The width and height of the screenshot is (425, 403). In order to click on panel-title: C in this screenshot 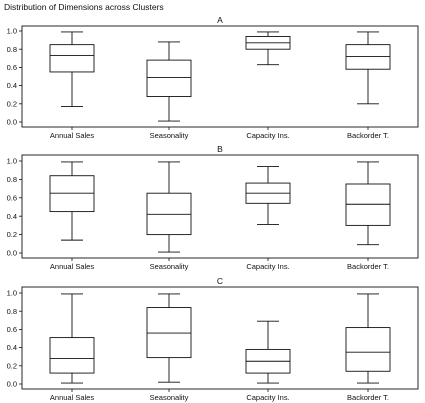, I will do `click(220, 281)`.